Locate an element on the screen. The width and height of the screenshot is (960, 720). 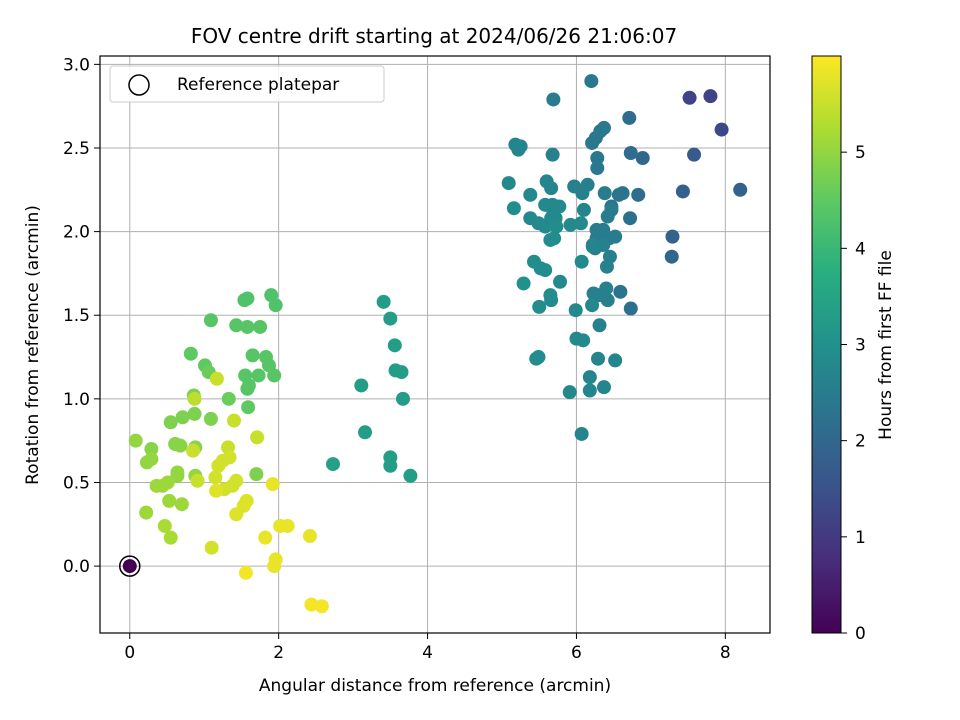
colorbar-ticks: 0 1 2 3 4 5 is located at coordinates (853, 393).